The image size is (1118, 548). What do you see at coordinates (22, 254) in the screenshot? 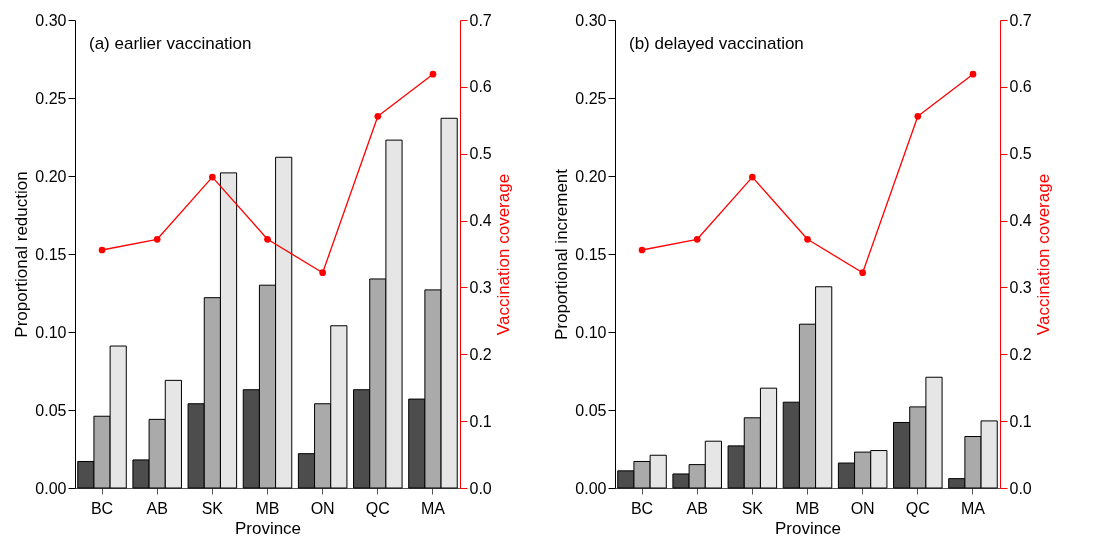
I see `y-axis-title: Proportional reduction` at bounding box center [22, 254].